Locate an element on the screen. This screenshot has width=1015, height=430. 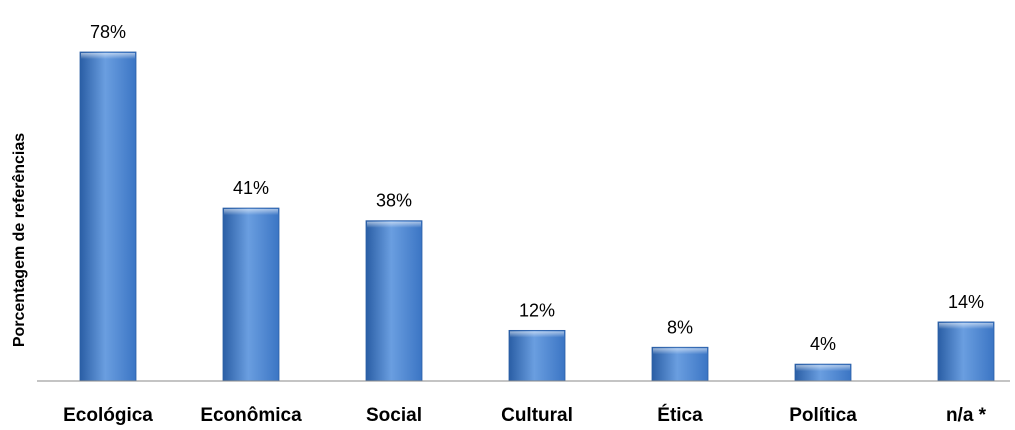
category-label: Cultural is located at coordinates (537, 415).